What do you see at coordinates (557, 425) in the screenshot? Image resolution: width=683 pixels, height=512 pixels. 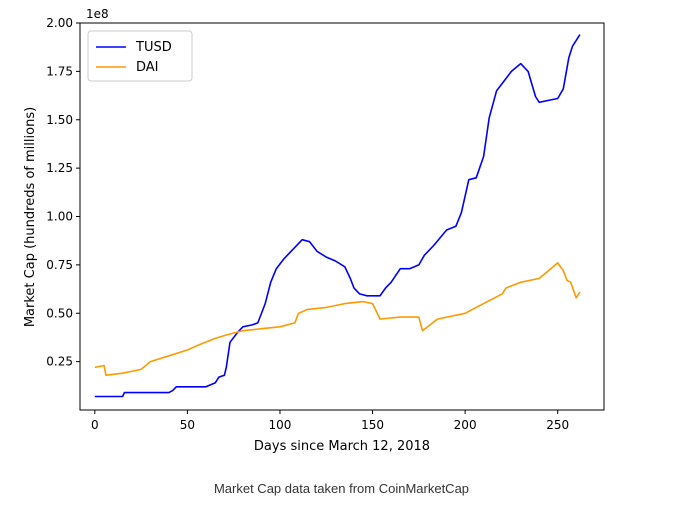 I see `x-tick-label: 250` at bounding box center [557, 425].